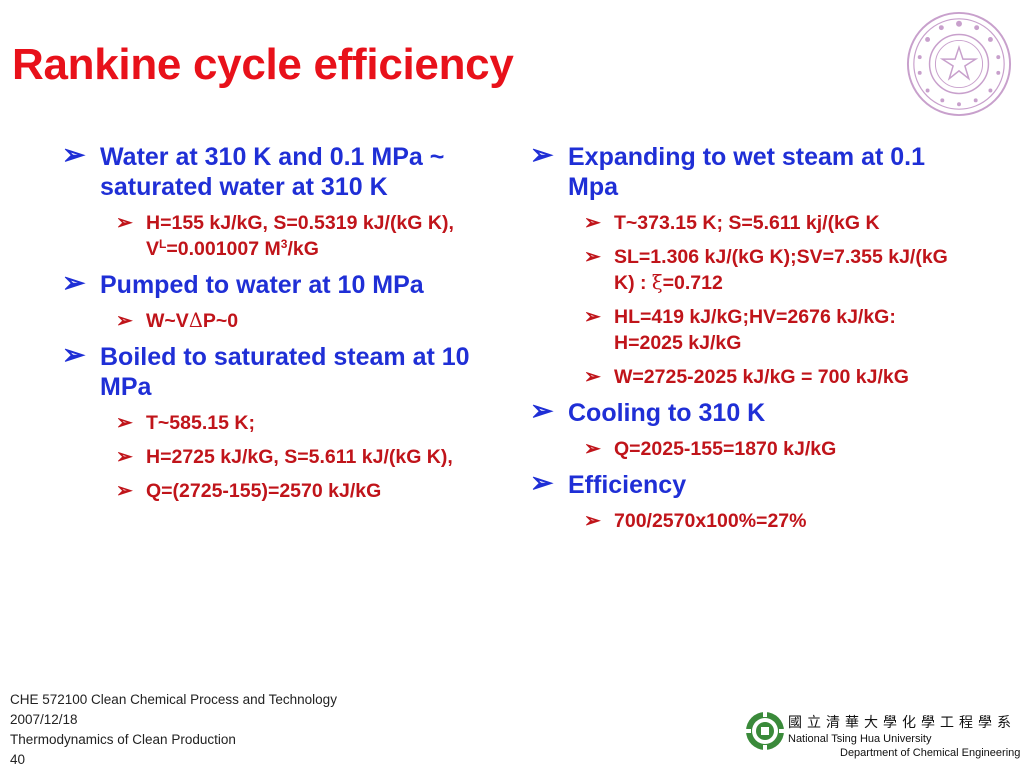 This screenshot has width=1024, height=770. Describe the element at coordinates (725, 449) in the screenshot. I see `sub-text: Q=2025-155=1870 kJ/kG` at that location.